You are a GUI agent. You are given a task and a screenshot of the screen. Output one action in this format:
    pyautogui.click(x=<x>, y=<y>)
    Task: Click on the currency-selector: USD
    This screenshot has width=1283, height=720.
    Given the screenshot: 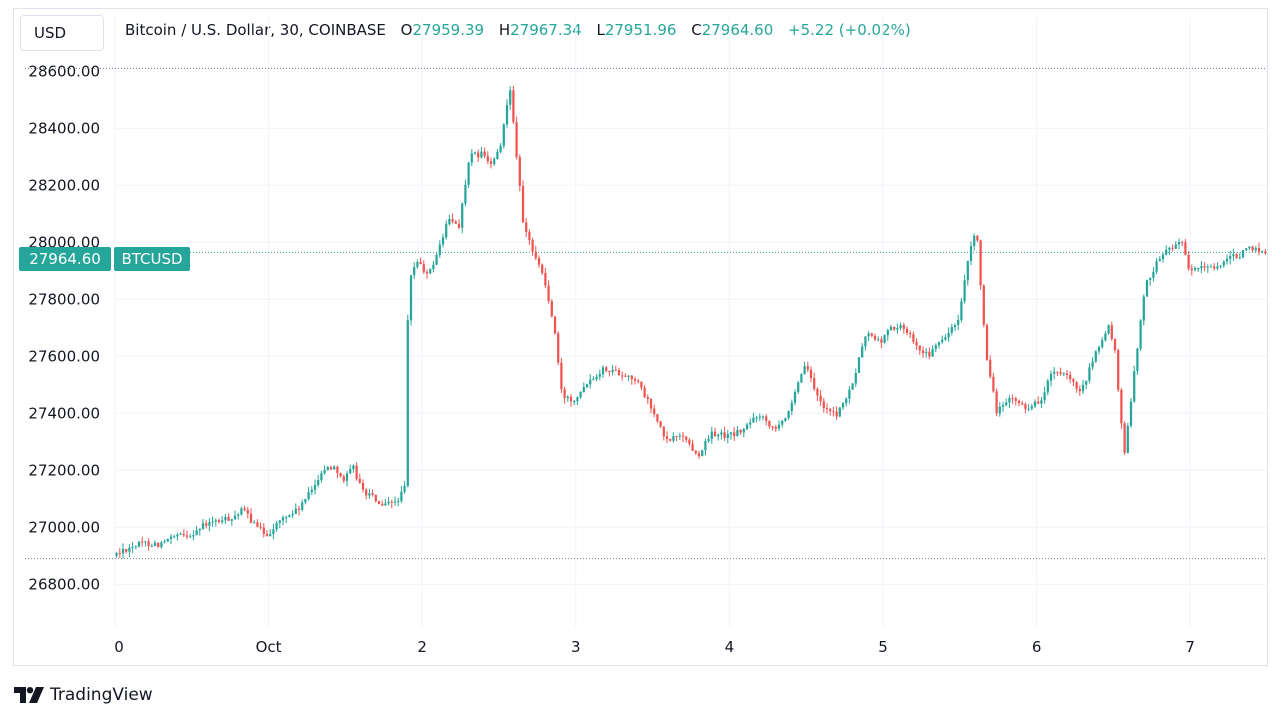 What is the action you would take?
    pyautogui.click(x=62, y=33)
    